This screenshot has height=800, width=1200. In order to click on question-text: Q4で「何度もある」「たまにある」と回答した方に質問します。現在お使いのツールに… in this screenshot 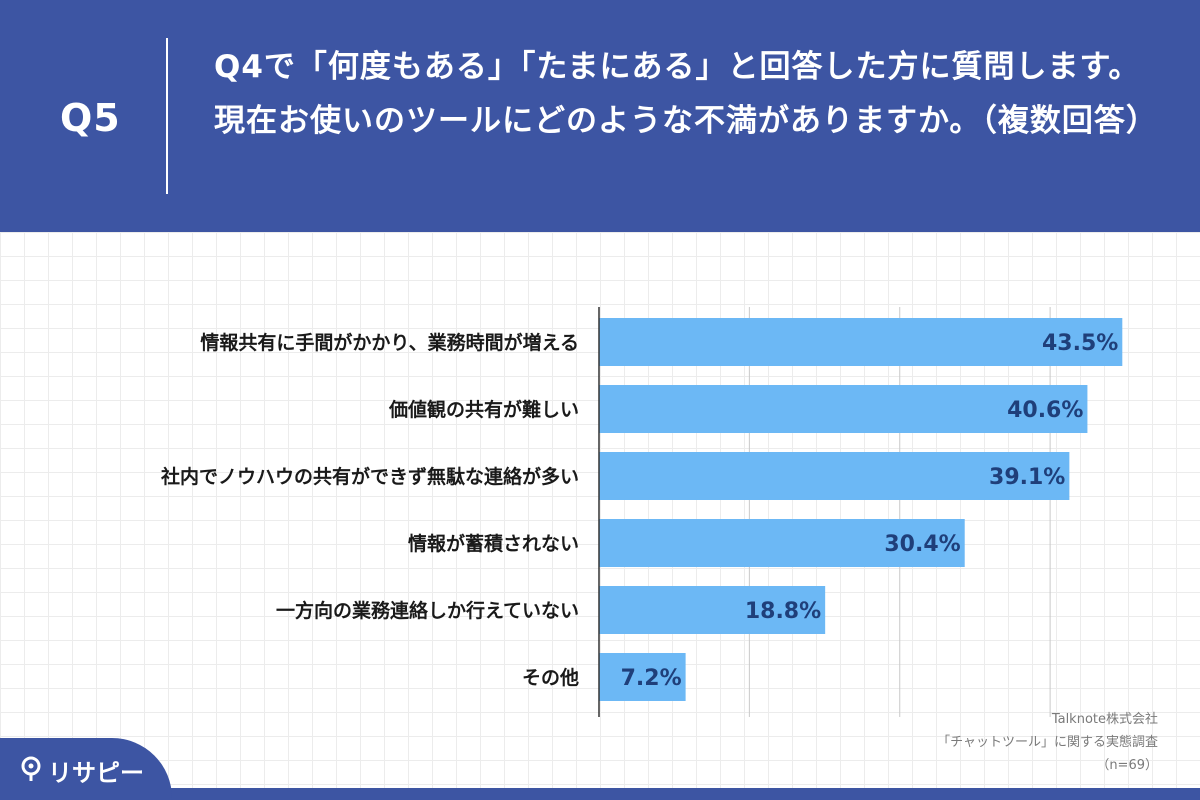, I will do `click(686, 94)`.